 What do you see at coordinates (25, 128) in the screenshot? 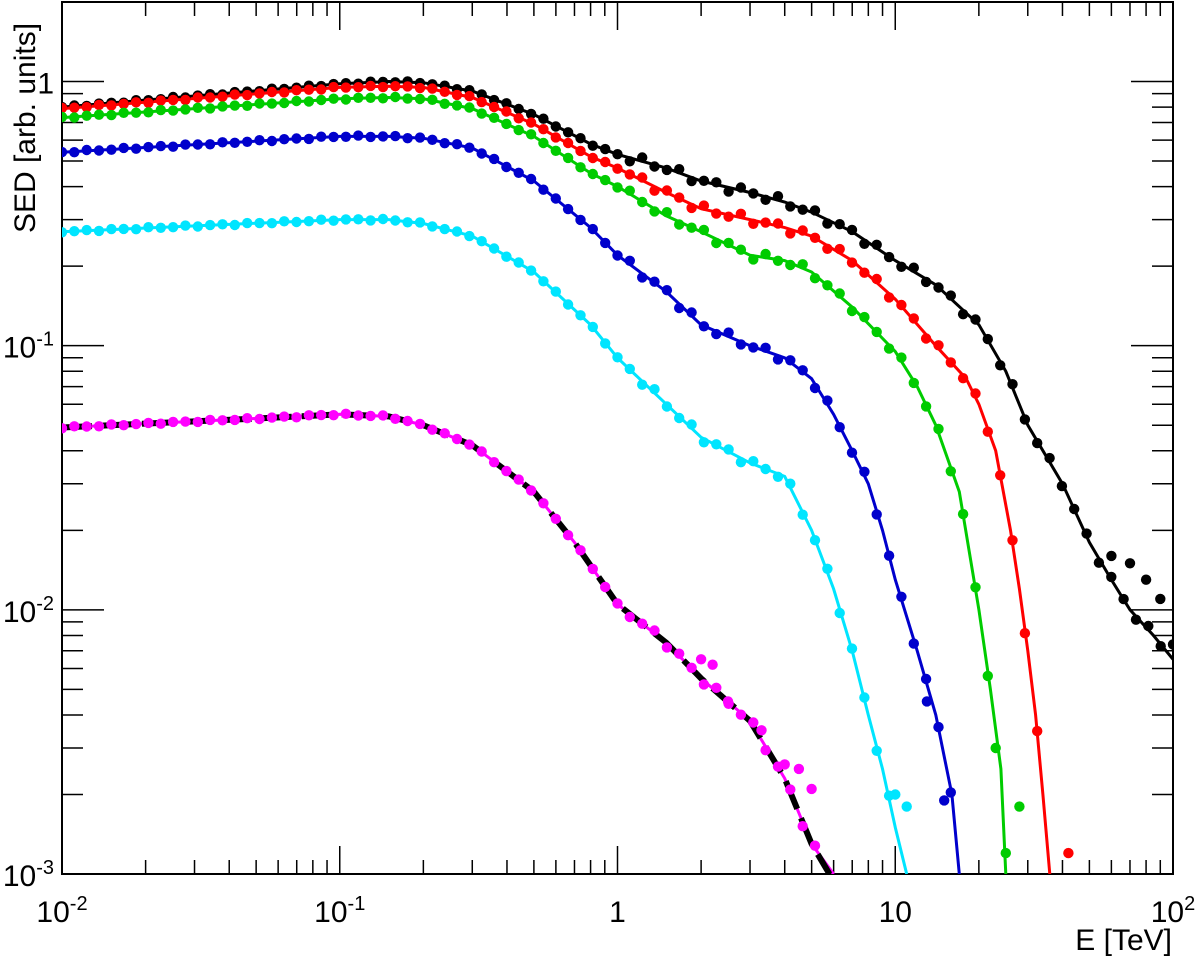
I see `y-axis-title: SED [arb. units]` at bounding box center [25, 128].